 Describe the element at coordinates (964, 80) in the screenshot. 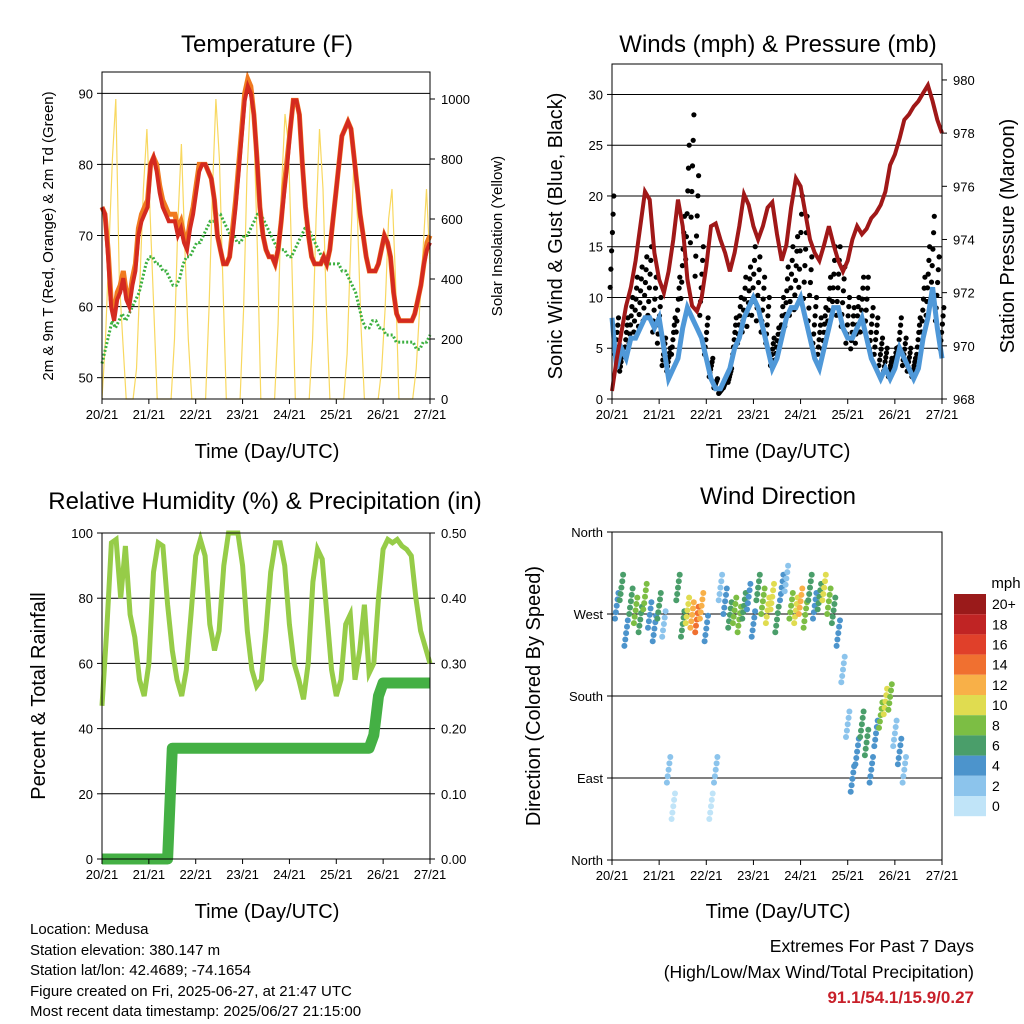

I see `y-tick-label-right: 980` at that location.